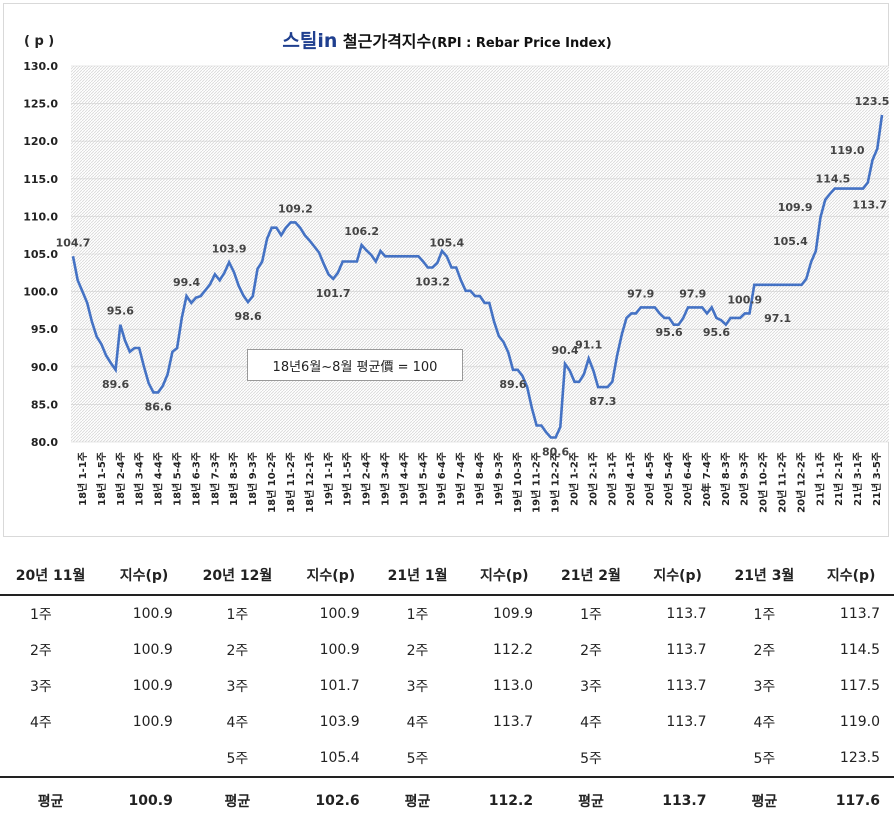  Describe the element at coordinates (555, 482) in the screenshot. I see `x-tick-label: 19년 12-2주` at that location.